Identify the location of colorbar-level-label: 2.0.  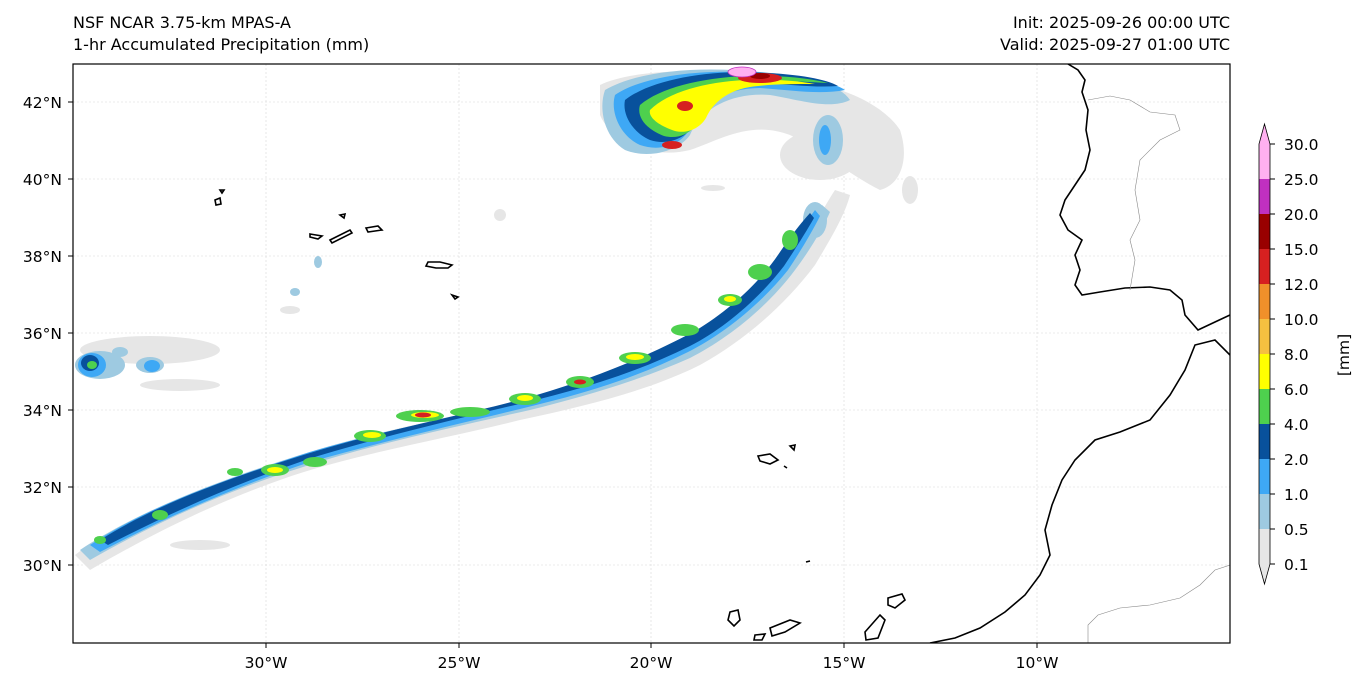
(1296, 460).